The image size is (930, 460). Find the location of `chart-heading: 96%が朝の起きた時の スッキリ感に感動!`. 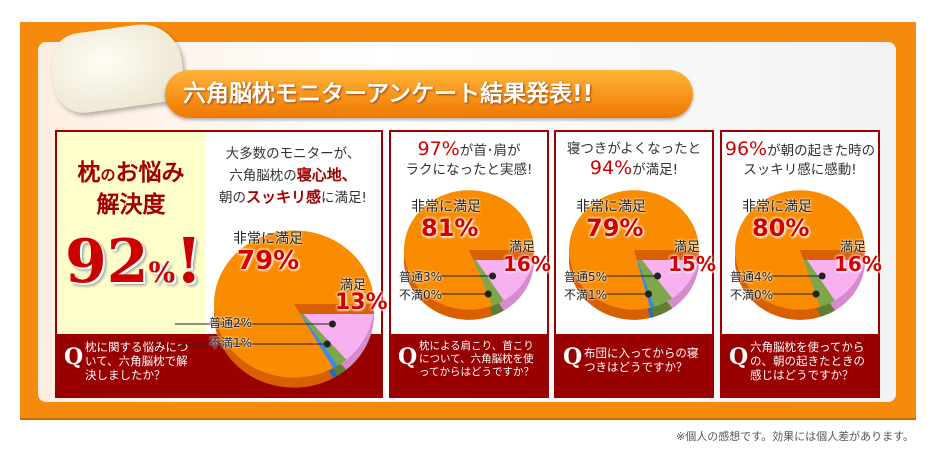

chart-heading: 96%が朝の起きた時の スッキリ感に感動! is located at coordinates (800, 158).